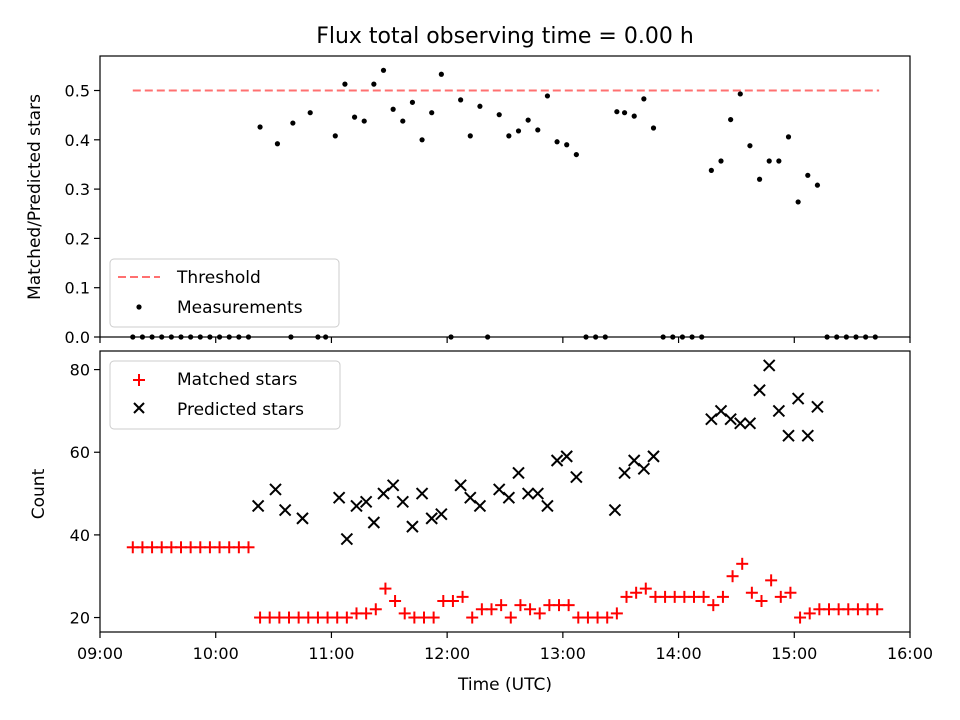 Image resolution: width=960 pixels, height=720 pixels. I want to click on top-ytick-label-0.3: 0.3, so click(77, 189).